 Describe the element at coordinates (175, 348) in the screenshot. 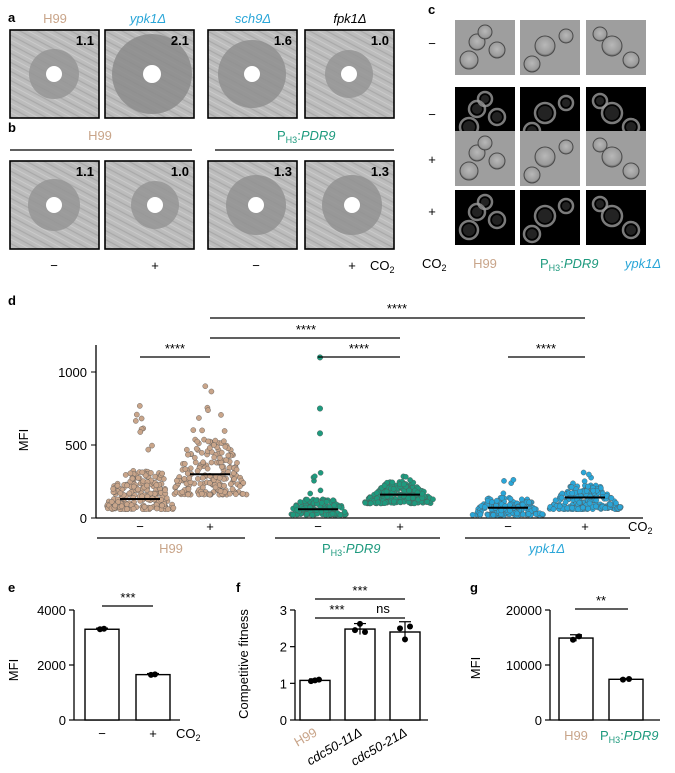

I see `sig-h99: ****` at that location.